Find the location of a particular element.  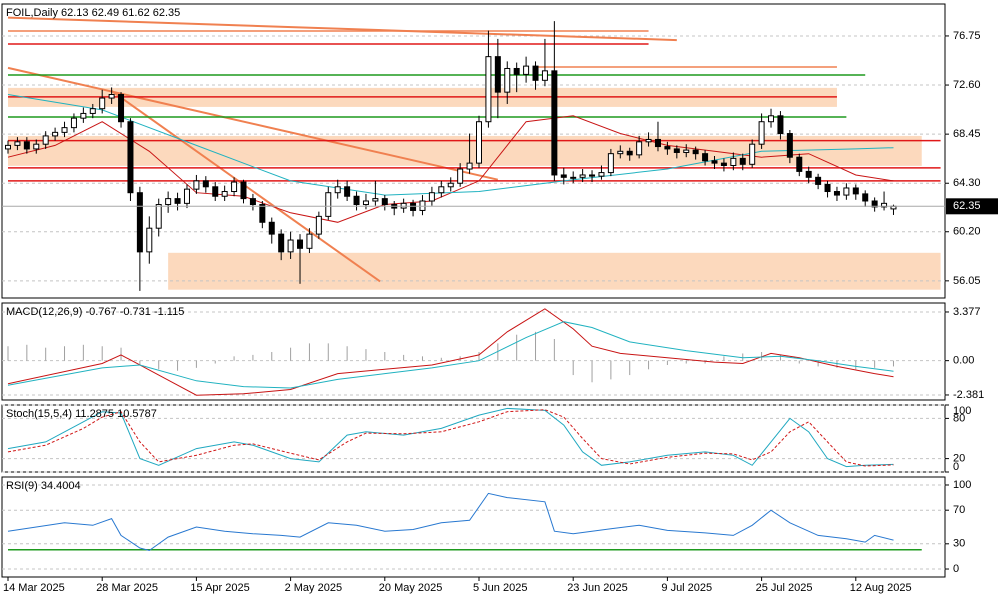

y-tick-label: 60.20 is located at coordinates (967, 232).